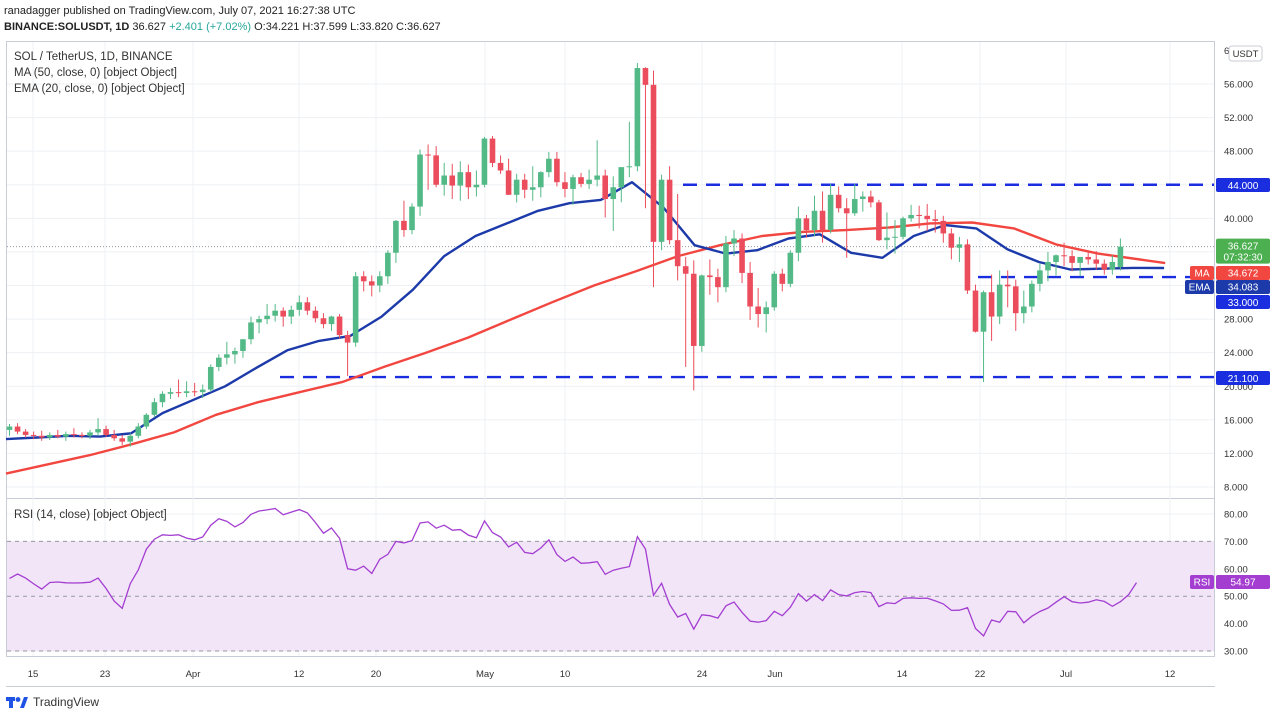 This screenshot has width=1280, height=721. Describe the element at coordinates (1243, 251) in the screenshot. I see `last-price-tag-box` at that location.